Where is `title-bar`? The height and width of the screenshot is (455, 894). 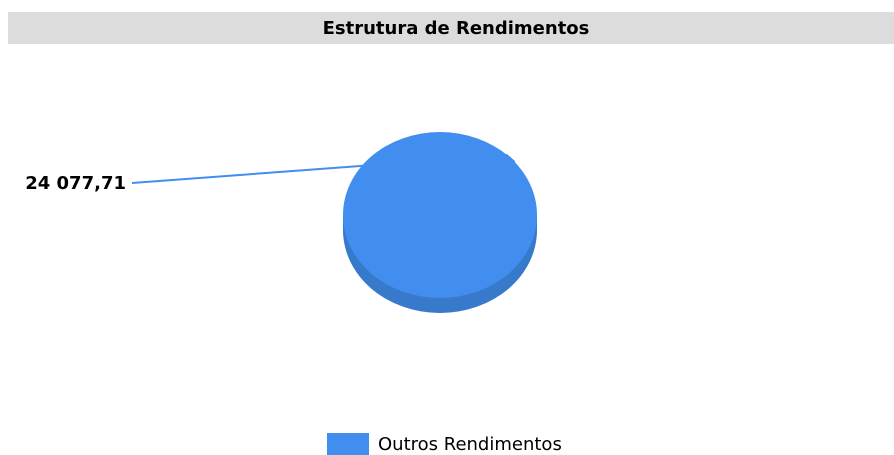
title-bar is located at coordinates (451, 28).